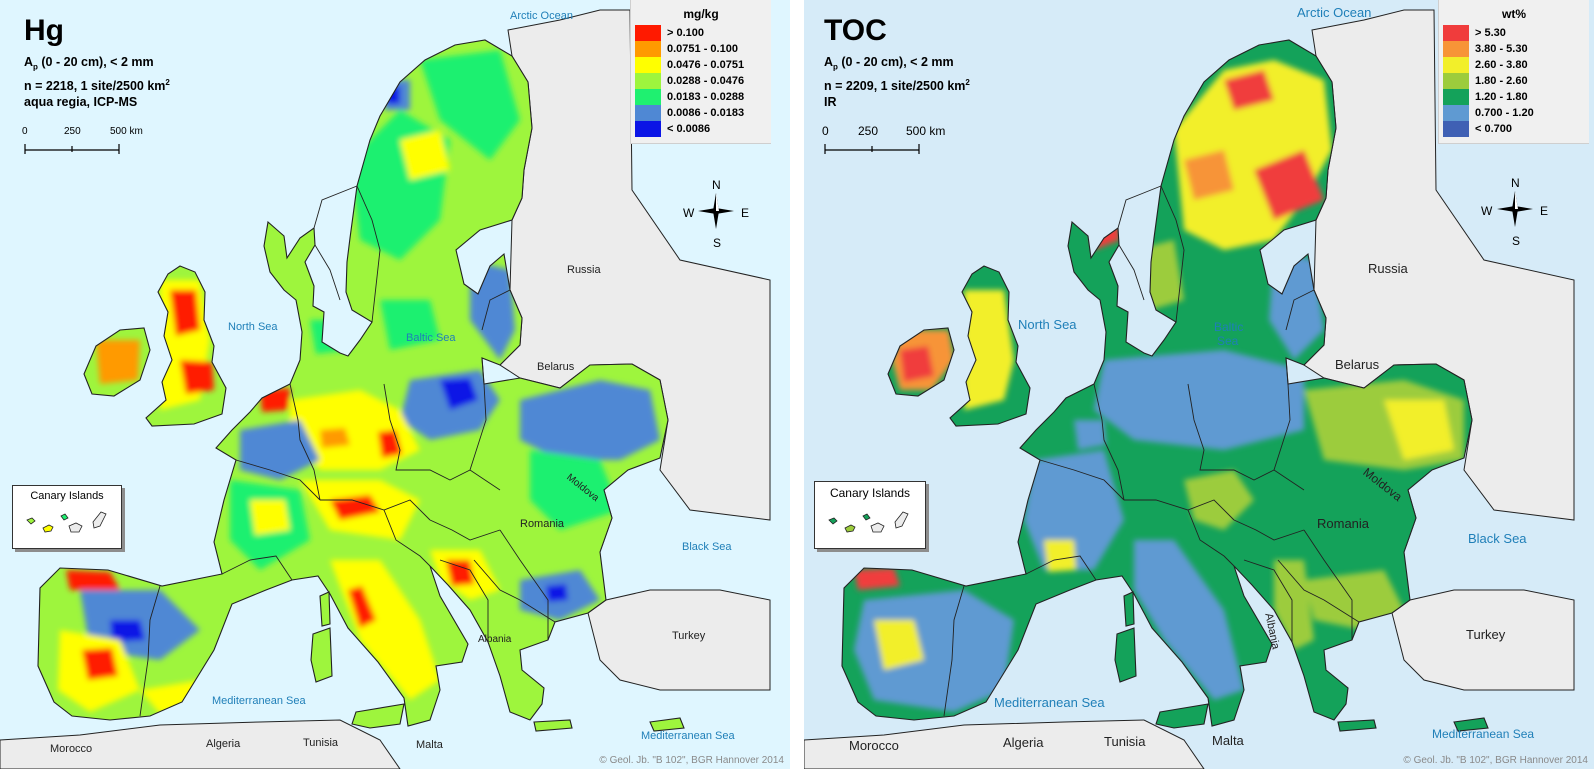  I want to click on compass-w: W, so click(689, 213).